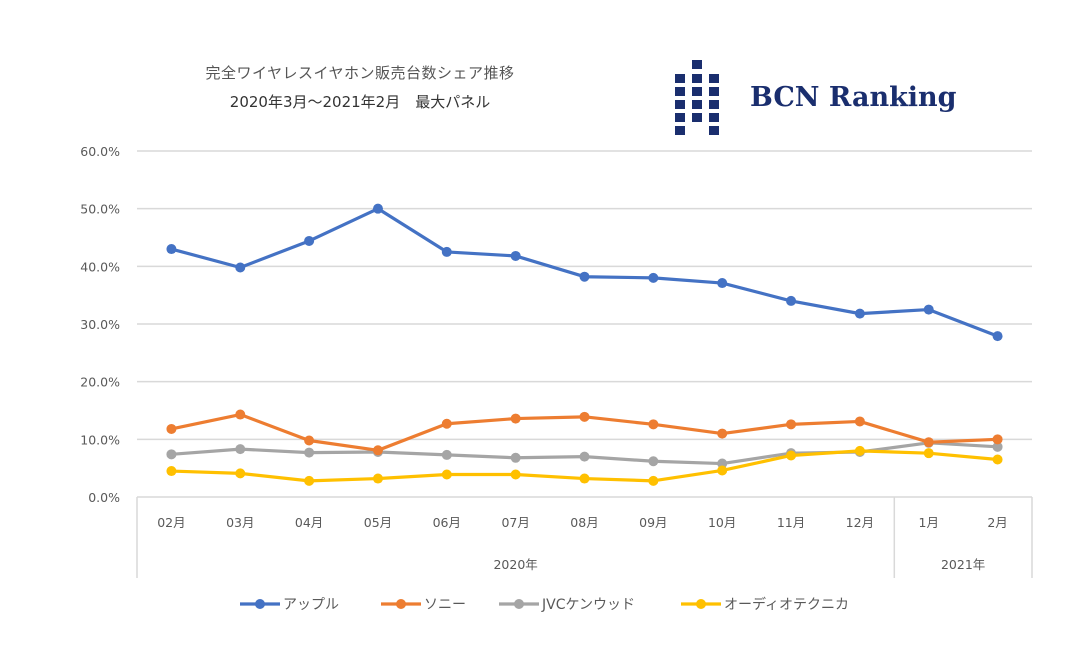 This screenshot has width=1080, height=666. Describe the element at coordinates (100, 382) in the screenshot. I see `y-tick-label: 20.0%` at that location.